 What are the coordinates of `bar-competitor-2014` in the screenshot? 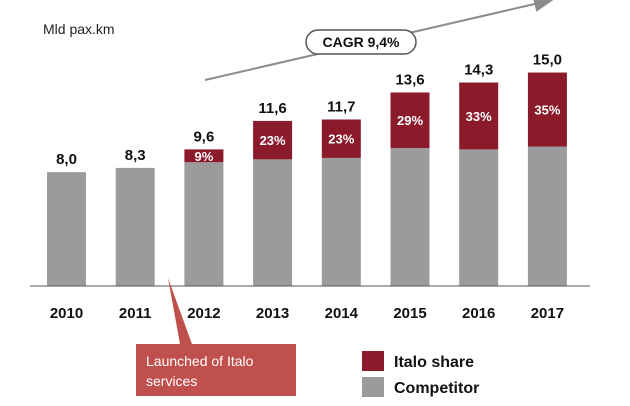 It's located at (341, 221).